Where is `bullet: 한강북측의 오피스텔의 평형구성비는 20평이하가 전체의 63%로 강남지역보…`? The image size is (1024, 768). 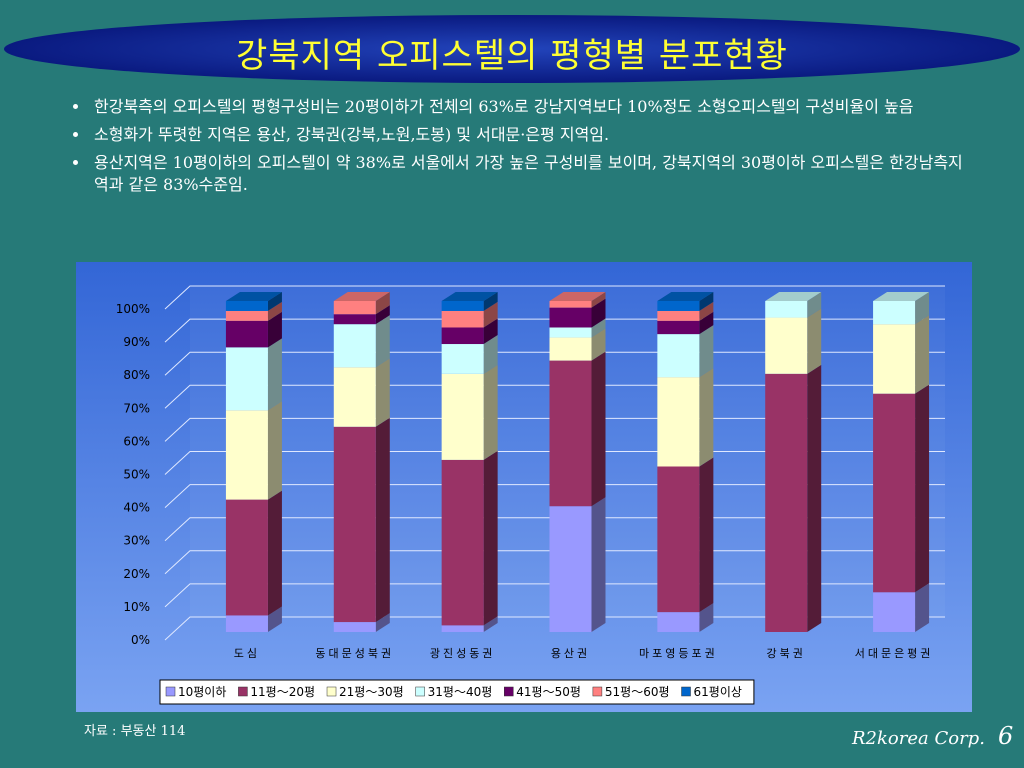 bullet: 한강북측의 오피스텔의 평형구성비는 20평이하가 전체의 63%로 강남지역보… is located at coordinates (532, 107).